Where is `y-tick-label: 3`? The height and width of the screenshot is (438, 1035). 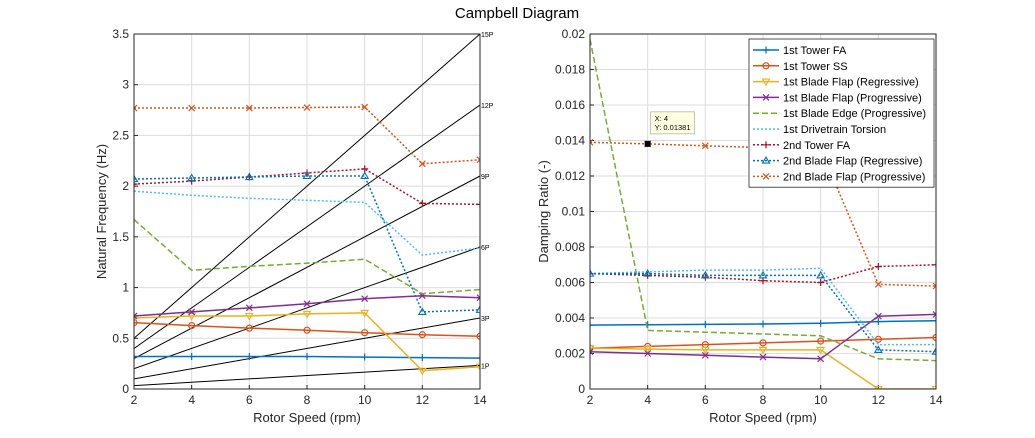
y-tick-label: 3 is located at coordinates (125, 85).